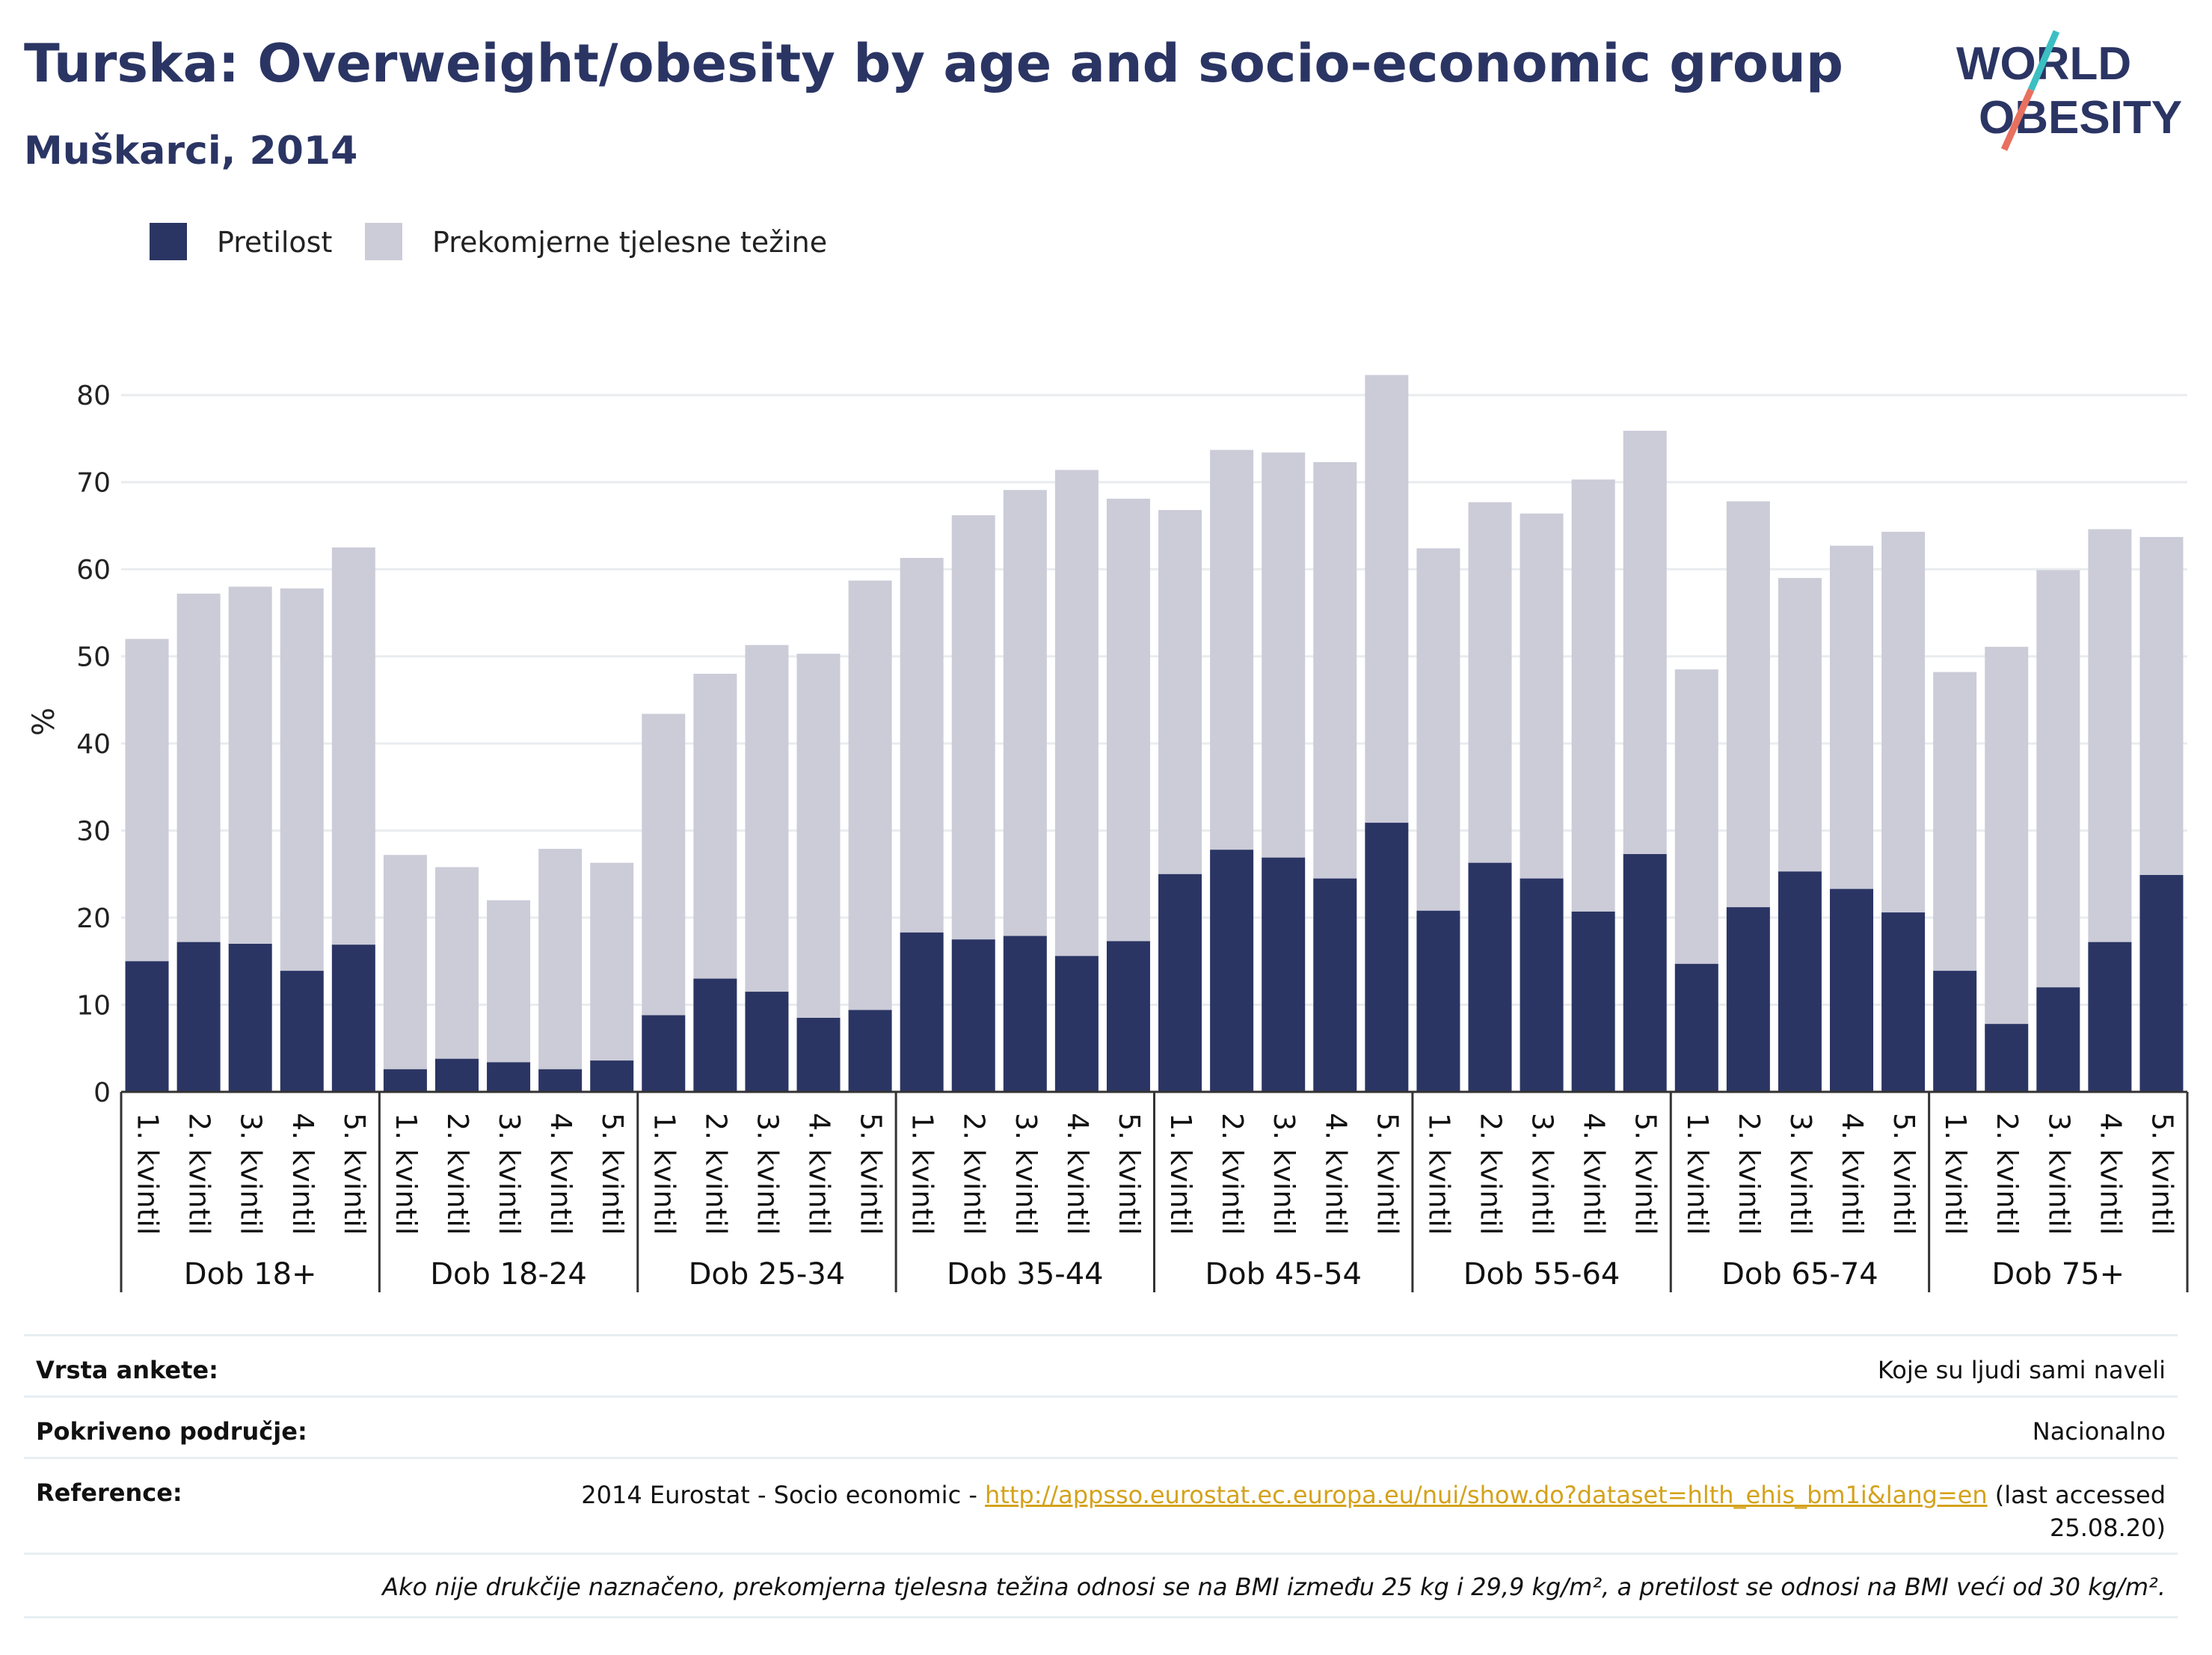 The width and height of the screenshot is (2212, 1655). I want to click on y-tick-label: 60, so click(93, 570).